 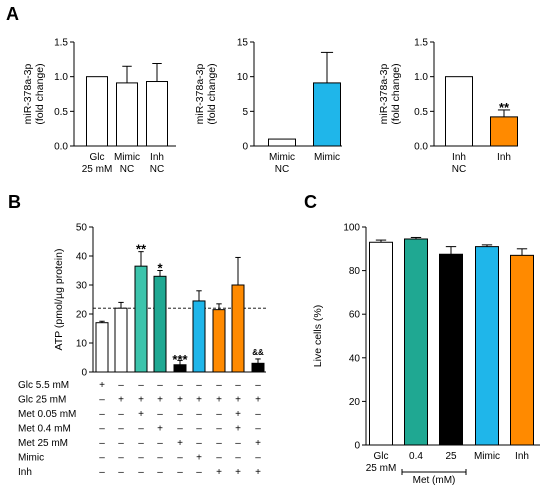 I want to click on y-tick-label: 1.0, so click(x=61, y=77).